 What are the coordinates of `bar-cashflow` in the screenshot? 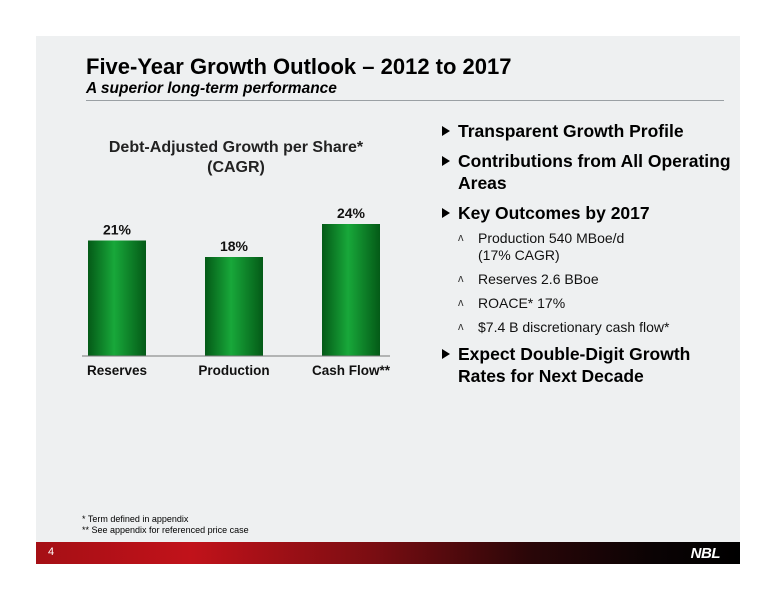 It's located at (351, 290).